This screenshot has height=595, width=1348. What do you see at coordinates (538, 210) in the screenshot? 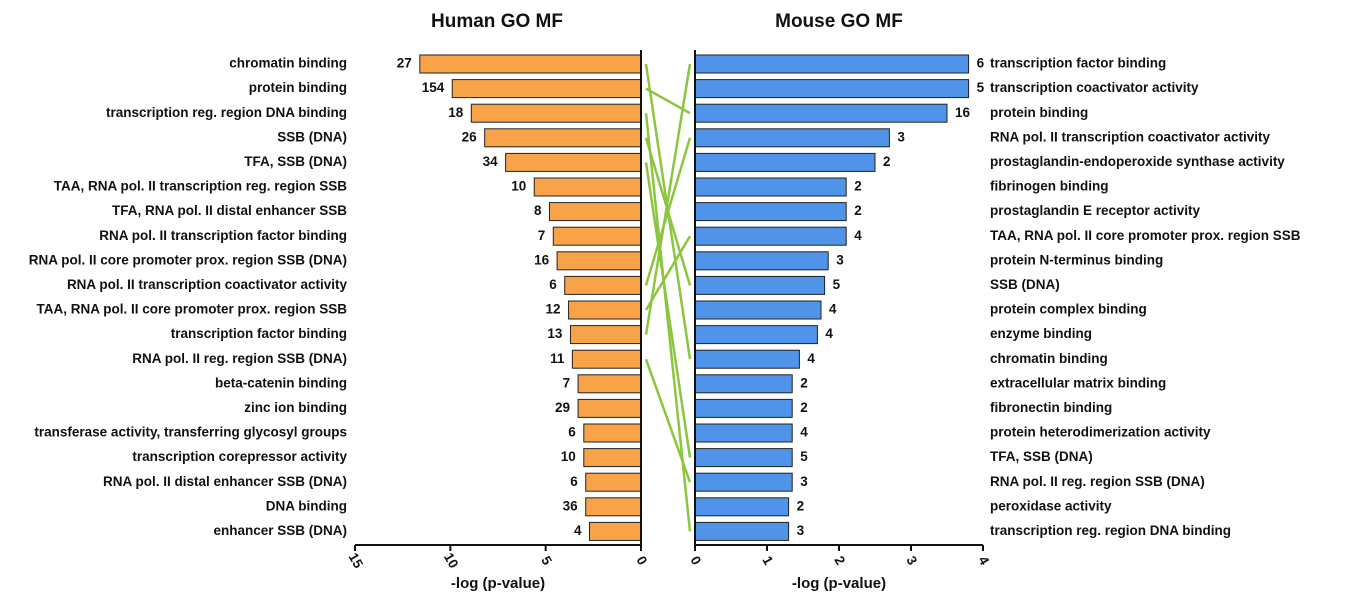
I see `count-label: 8` at bounding box center [538, 210].